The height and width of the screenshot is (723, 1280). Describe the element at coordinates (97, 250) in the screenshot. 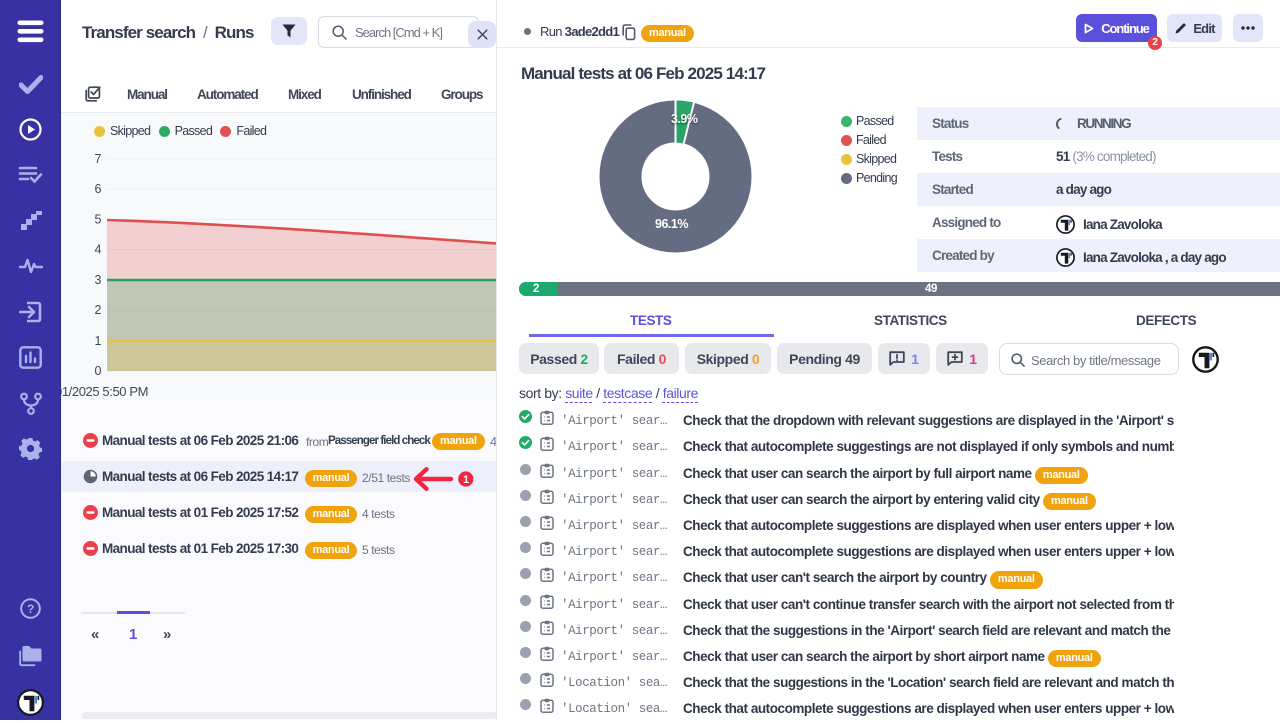

I see `svg-text: 4` at that location.